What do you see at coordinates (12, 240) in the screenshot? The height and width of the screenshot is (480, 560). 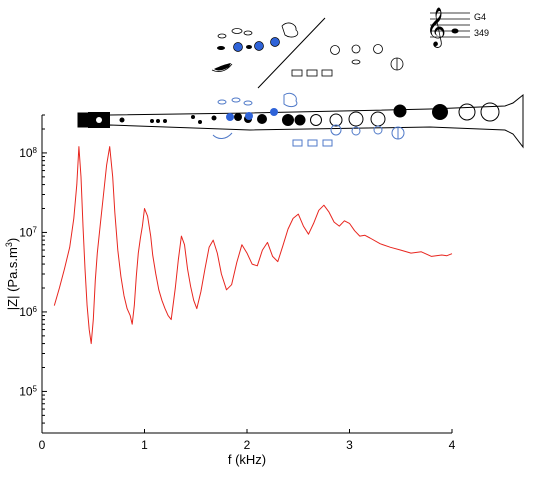 I see `y-axis-label-close: )` at bounding box center [12, 240].